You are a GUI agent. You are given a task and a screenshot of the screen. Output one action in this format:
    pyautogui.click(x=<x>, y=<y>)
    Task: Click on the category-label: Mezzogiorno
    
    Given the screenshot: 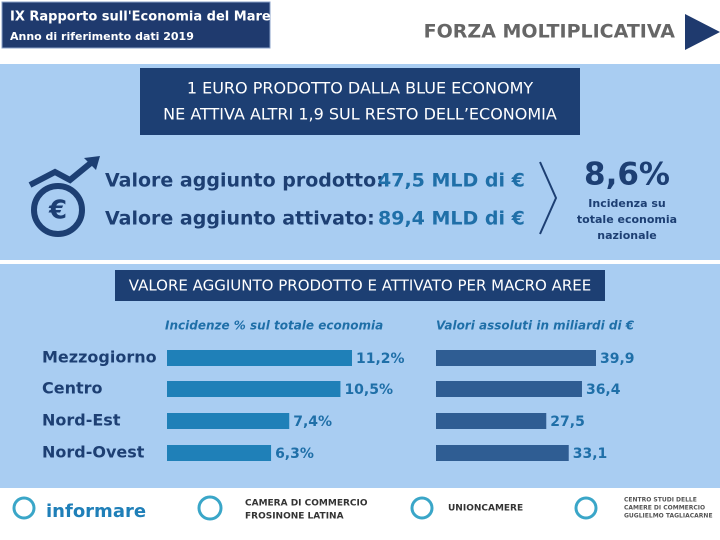 What is the action you would take?
    pyautogui.click(x=99, y=357)
    